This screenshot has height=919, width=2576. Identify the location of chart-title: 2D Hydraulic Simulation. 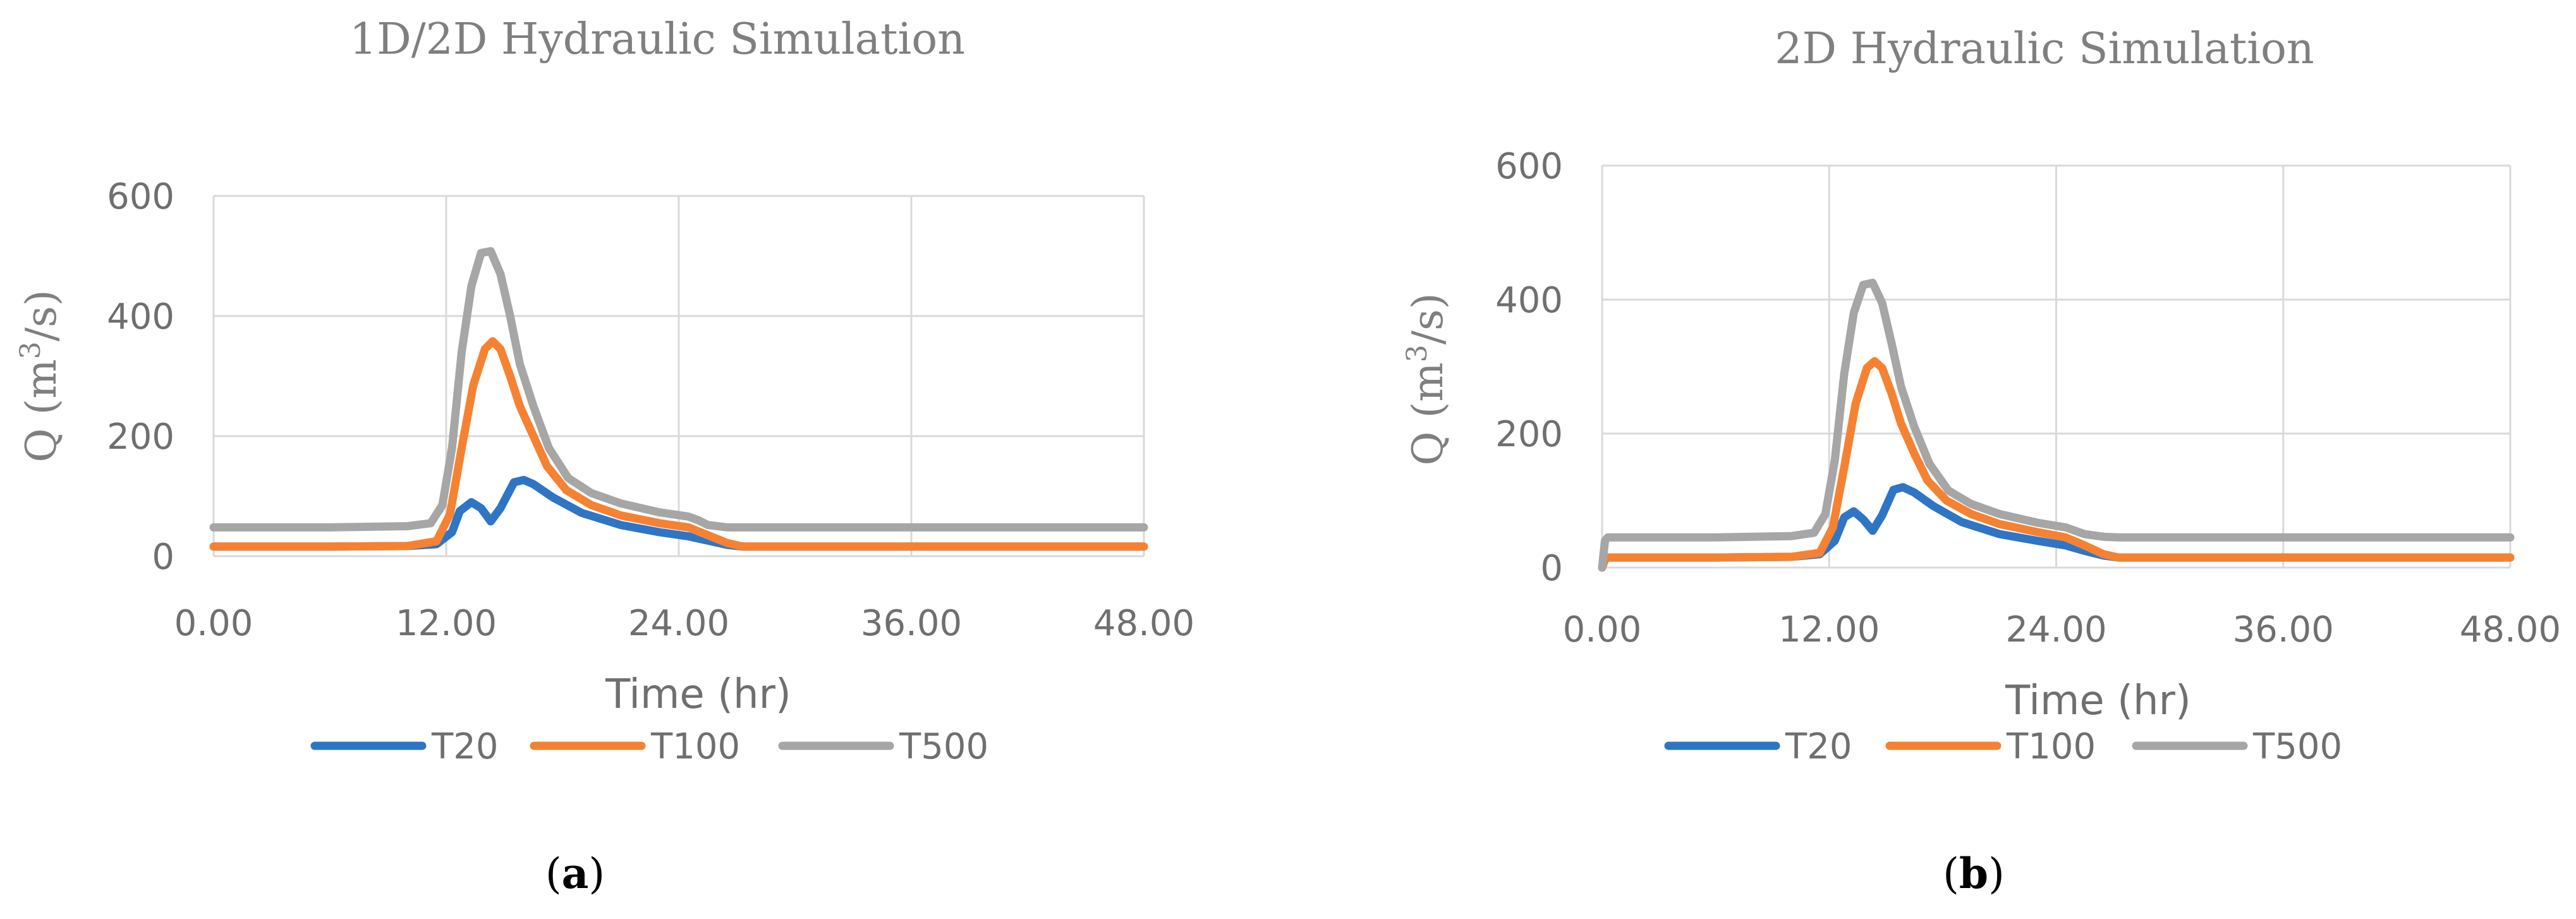
(2044, 49).